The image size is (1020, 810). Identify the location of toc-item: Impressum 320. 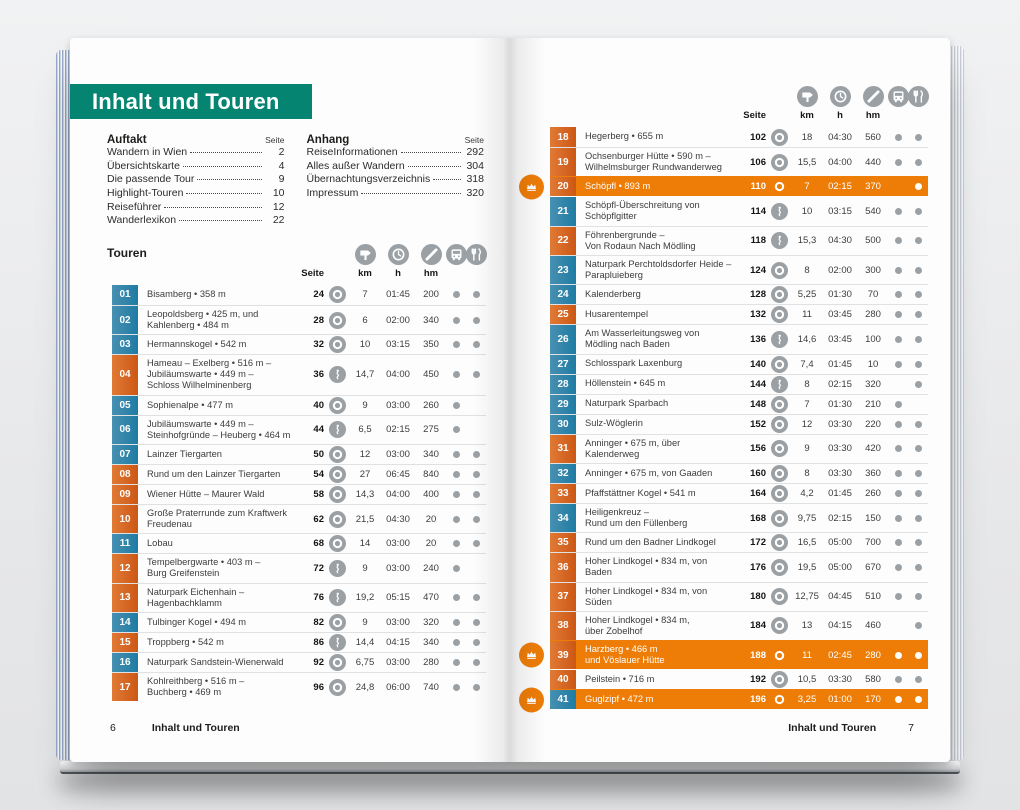
(396, 194).